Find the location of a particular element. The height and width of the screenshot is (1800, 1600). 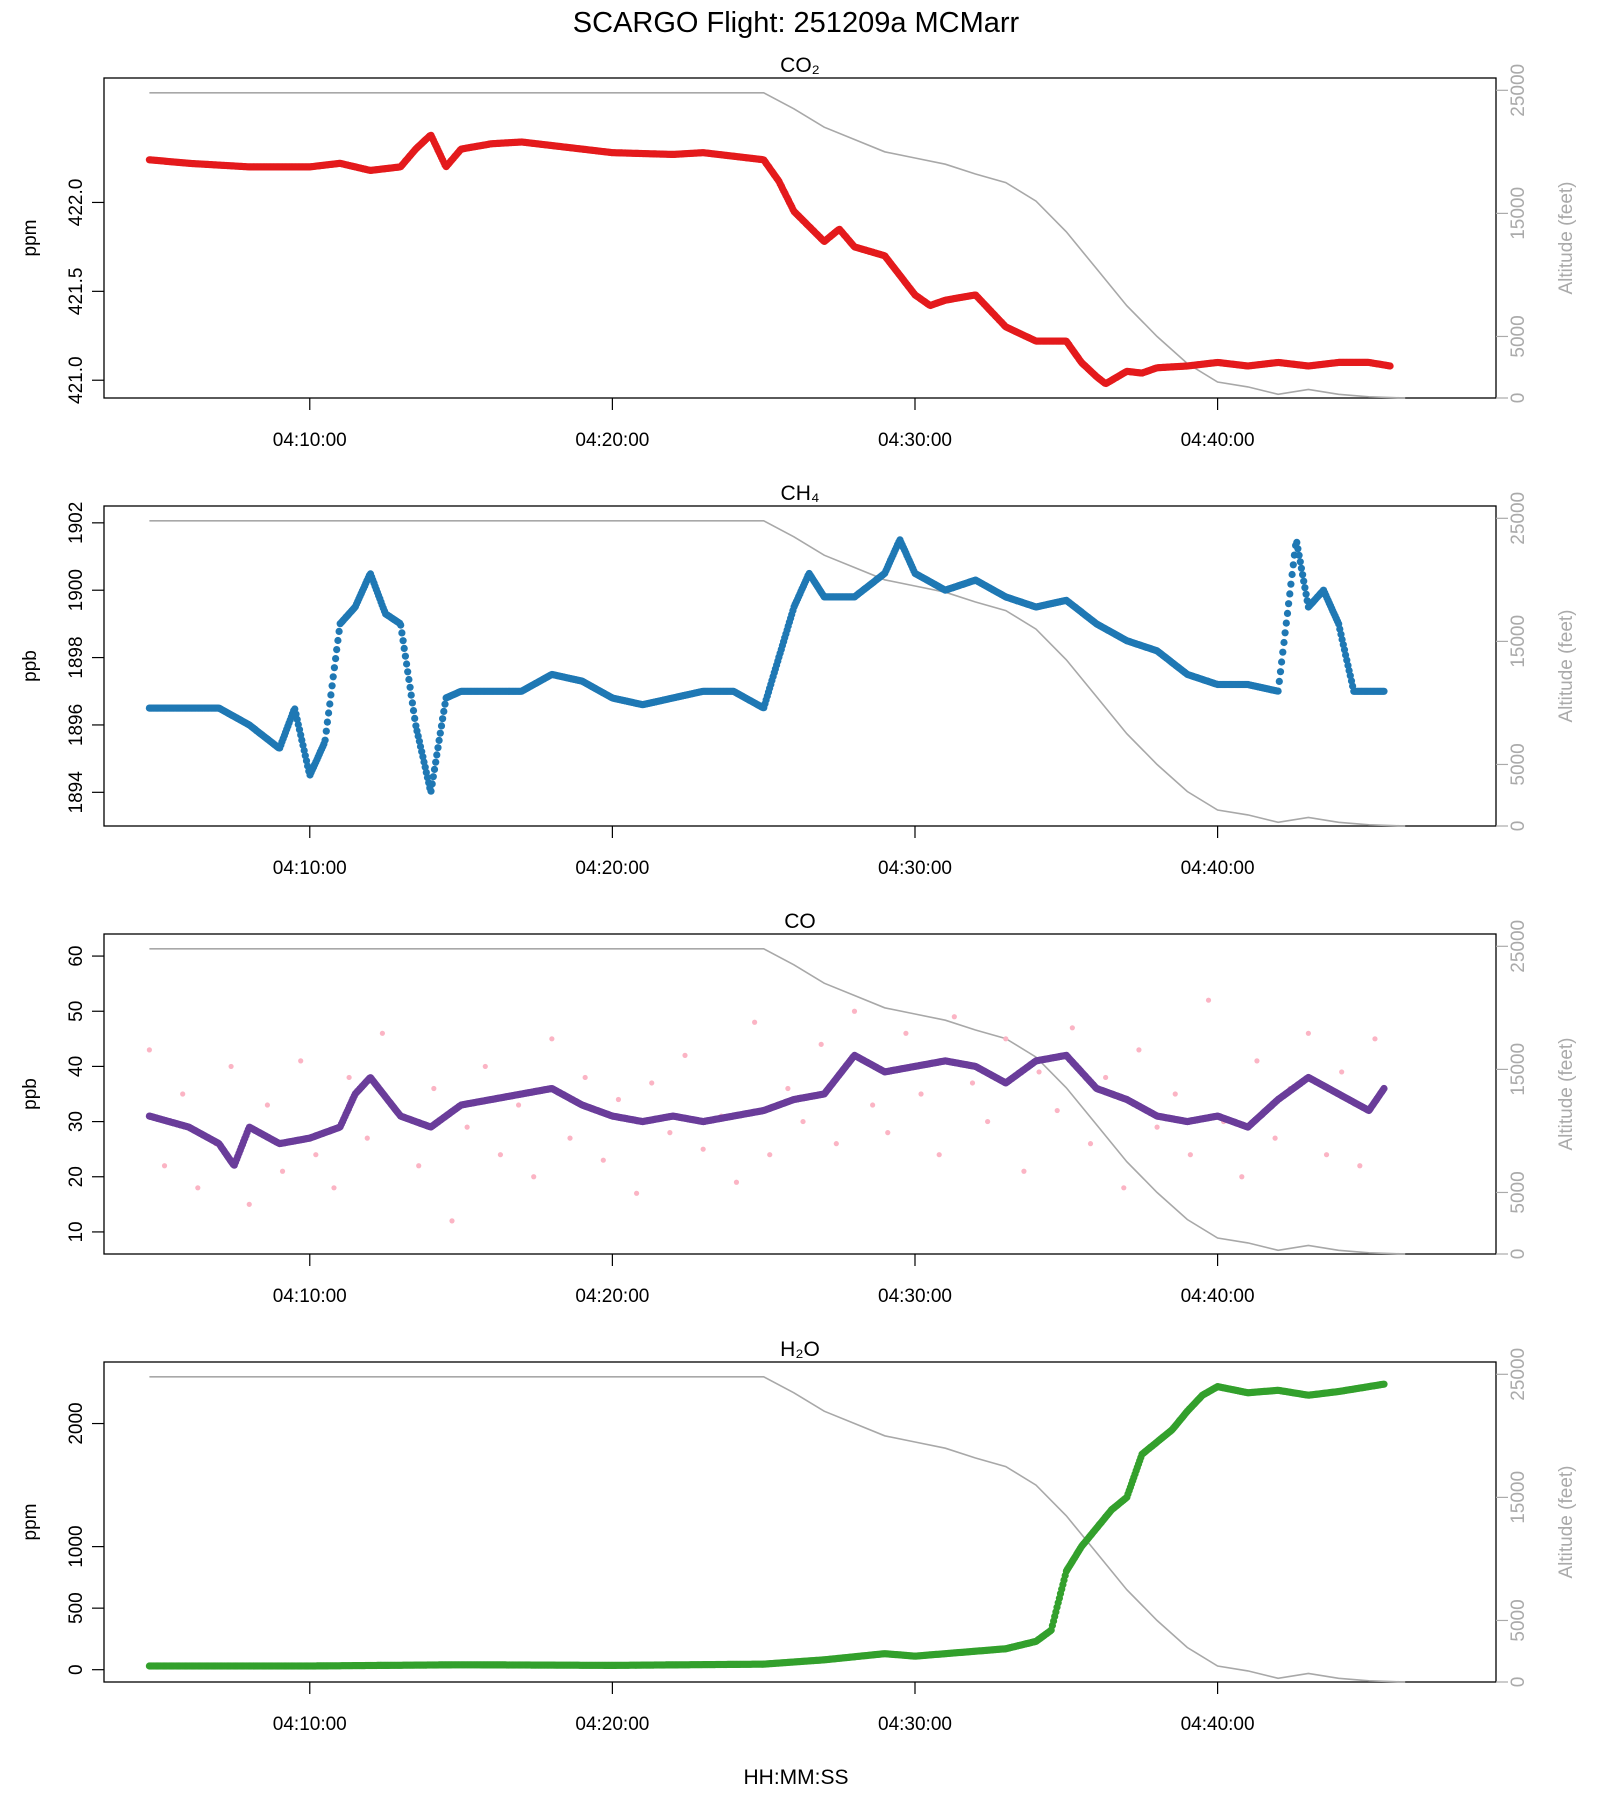

altitude-tick-label: 5000 is located at coordinates (1518, 1192).